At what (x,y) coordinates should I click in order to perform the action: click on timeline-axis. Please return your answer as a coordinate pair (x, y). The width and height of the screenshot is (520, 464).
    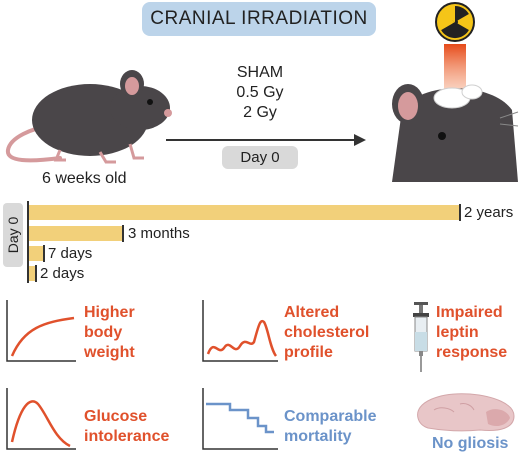
    Looking at the image, I should click on (28, 242).